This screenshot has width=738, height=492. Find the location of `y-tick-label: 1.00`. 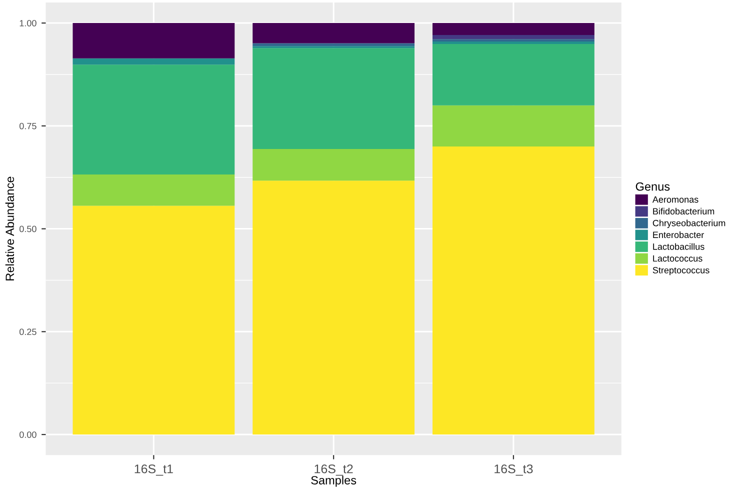

y-tick-label: 1.00 is located at coordinates (28, 23).